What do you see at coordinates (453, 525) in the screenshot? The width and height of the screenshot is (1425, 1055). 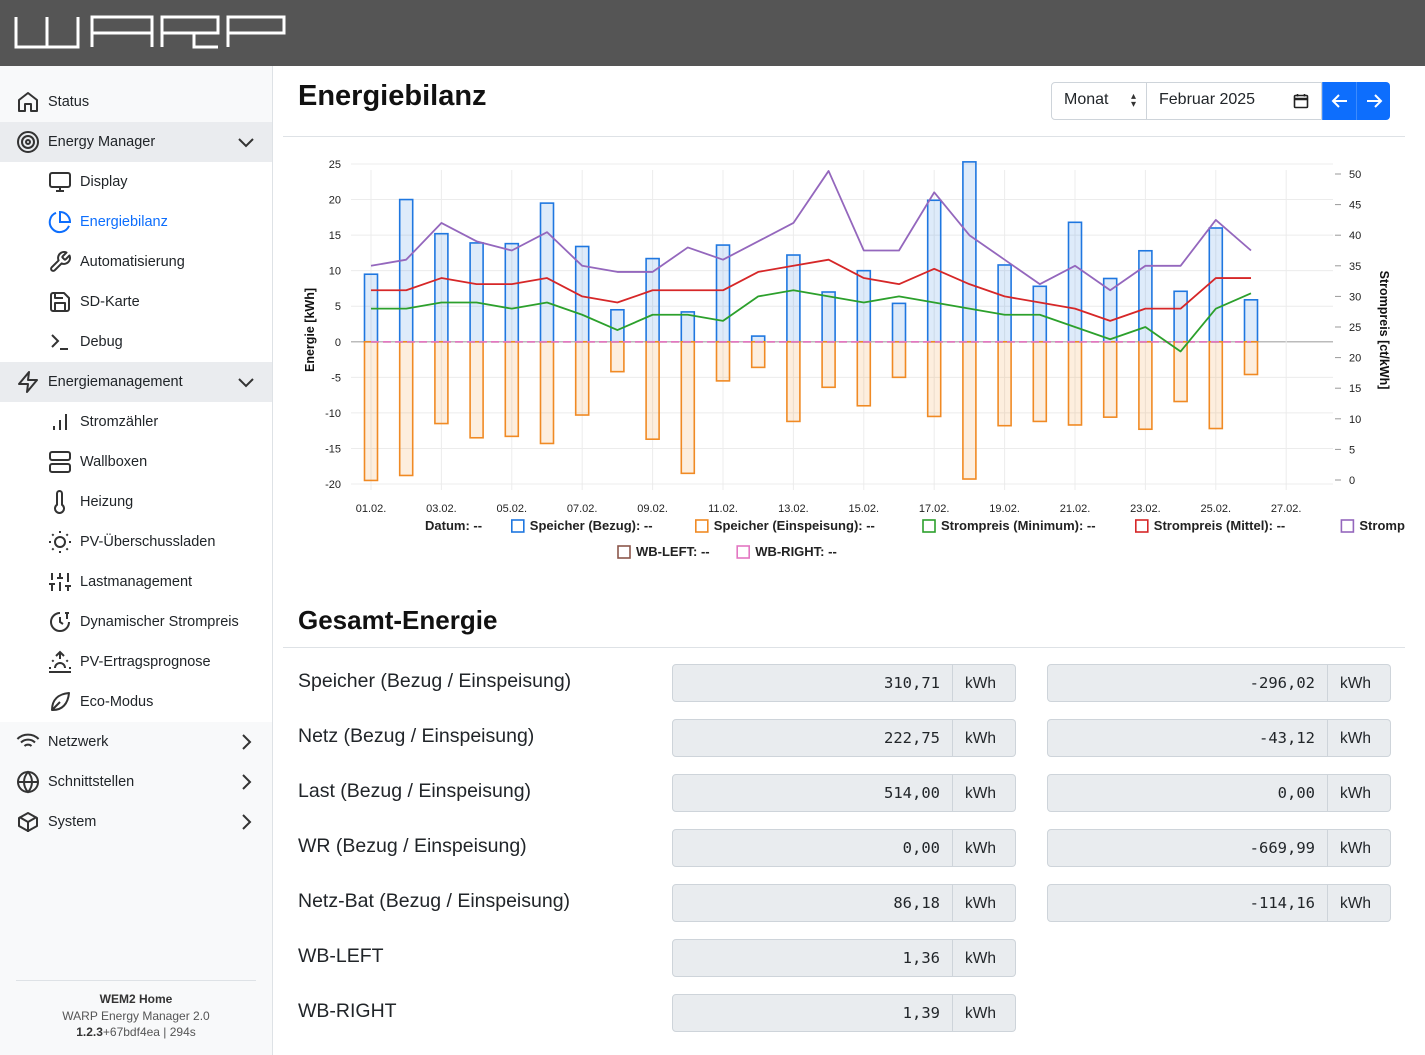 I see `legend-label: Datum: --` at bounding box center [453, 525].